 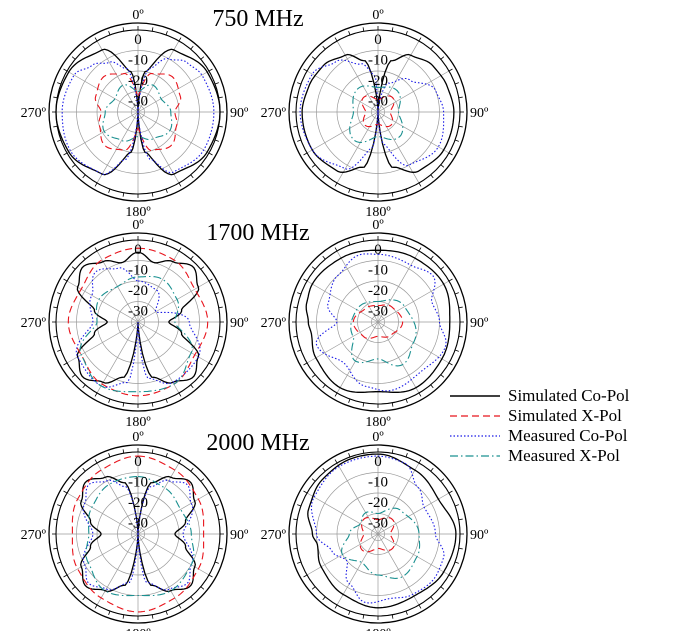 What do you see at coordinates (568, 435) in the screenshot?
I see `legend-label-meas-co: Measured Co-Pol` at bounding box center [568, 435].